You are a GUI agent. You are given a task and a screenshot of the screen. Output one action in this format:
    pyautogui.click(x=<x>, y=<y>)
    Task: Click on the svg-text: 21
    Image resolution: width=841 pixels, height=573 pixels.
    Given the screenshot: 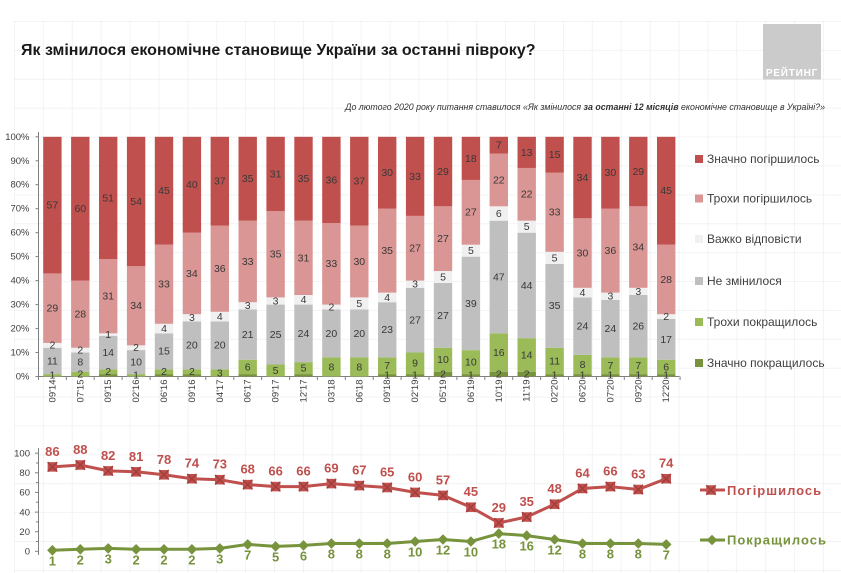 What is the action you would take?
    pyautogui.click(x=248, y=335)
    